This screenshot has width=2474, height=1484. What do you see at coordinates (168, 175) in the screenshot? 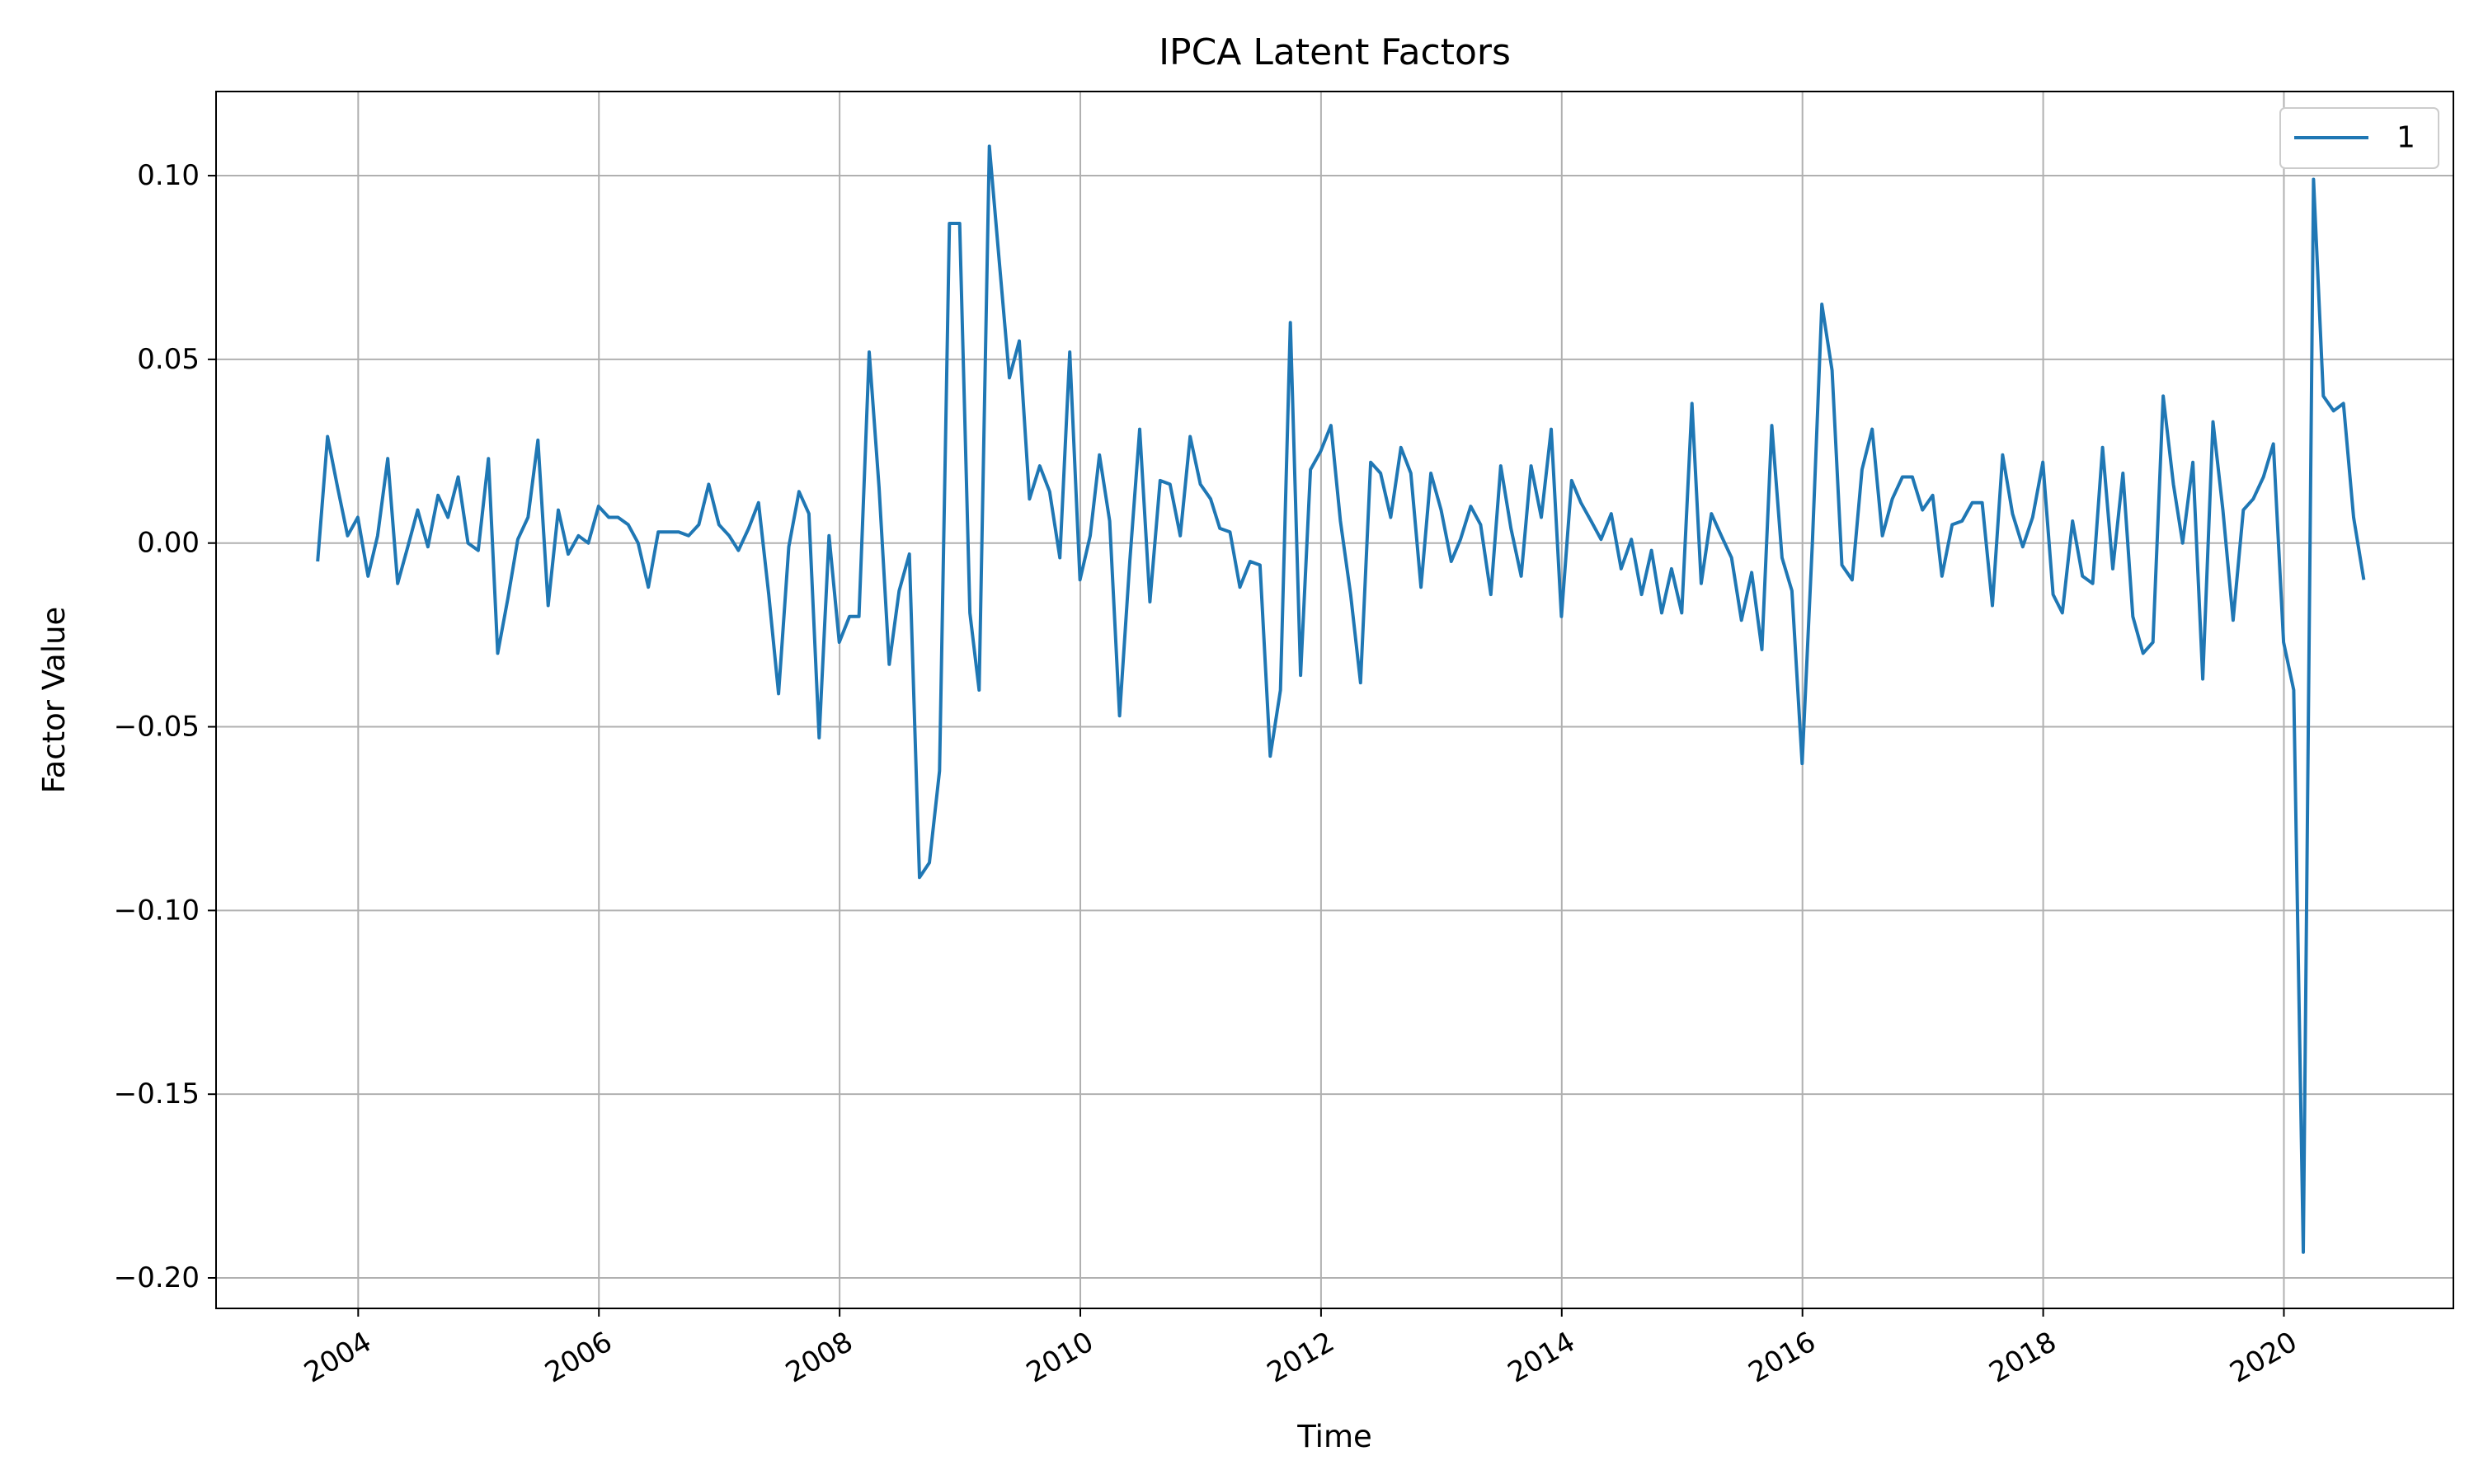
I see `y-tick-label: 0.10` at bounding box center [168, 175].